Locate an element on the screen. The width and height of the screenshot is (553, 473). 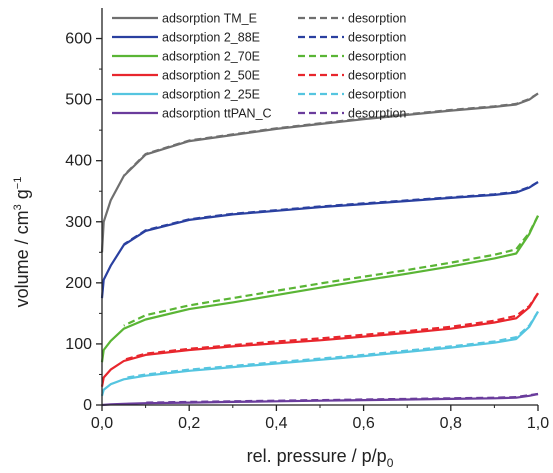
x-tick-label-2: 0,4 is located at coordinates (276, 423).